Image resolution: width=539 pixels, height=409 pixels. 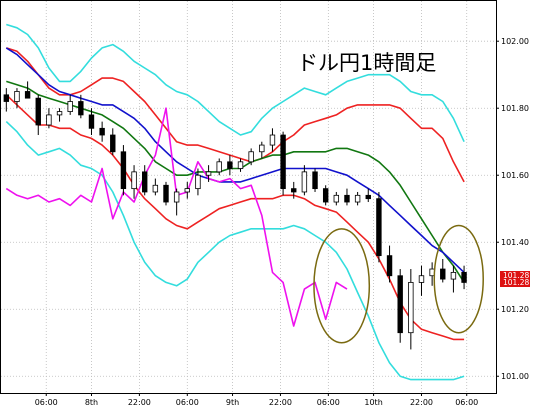 What do you see at coordinates (516, 282) in the screenshot?
I see `price-tag-ask: 101.28` at bounding box center [516, 282].